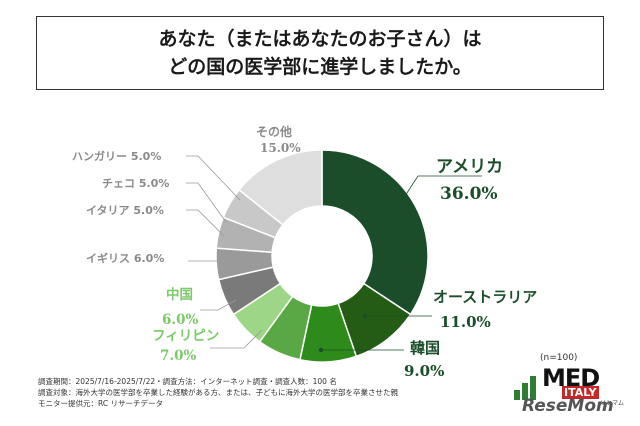 This screenshot has height=426, width=640. What do you see at coordinates (425, 348) in the screenshot?
I see `slice-name-2: 韓国` at bounding box center [425, 348].